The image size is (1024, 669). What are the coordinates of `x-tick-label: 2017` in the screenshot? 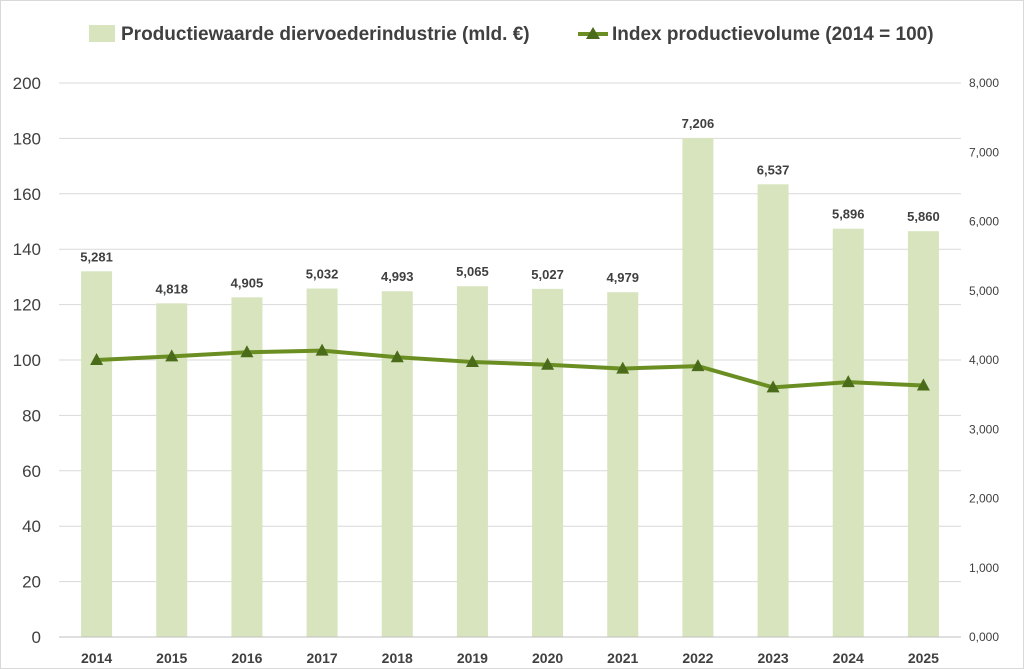 It's located at (322, 658).